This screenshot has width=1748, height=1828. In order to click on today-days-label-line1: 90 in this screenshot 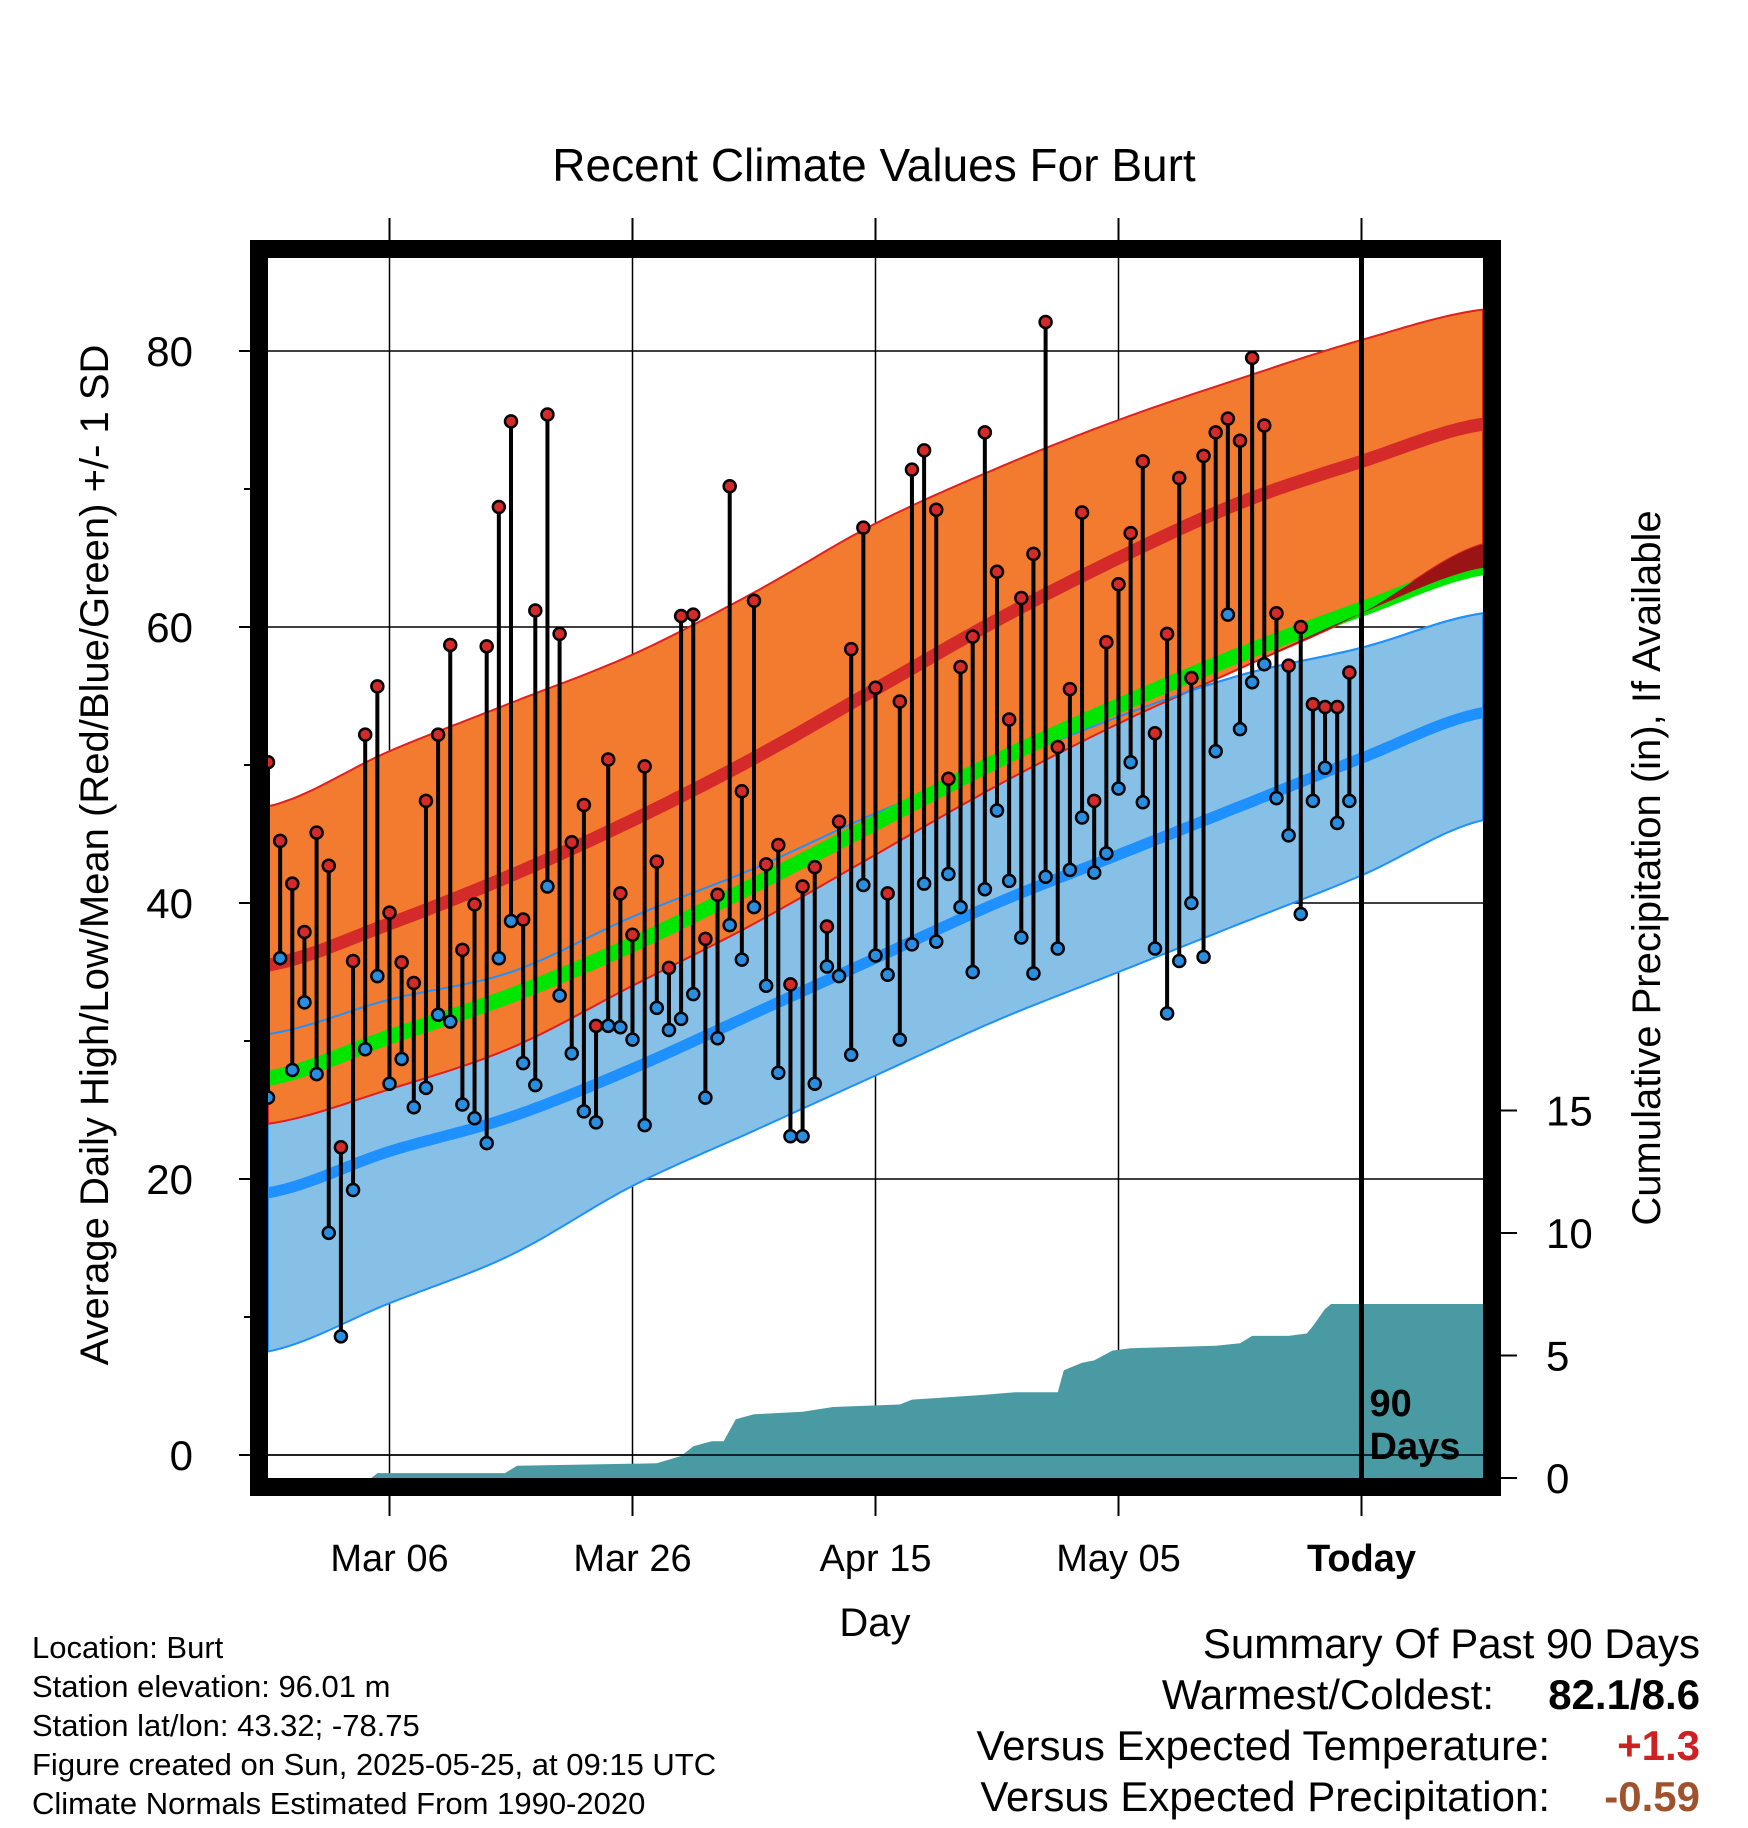, I will do `click(1391, 1404)`.